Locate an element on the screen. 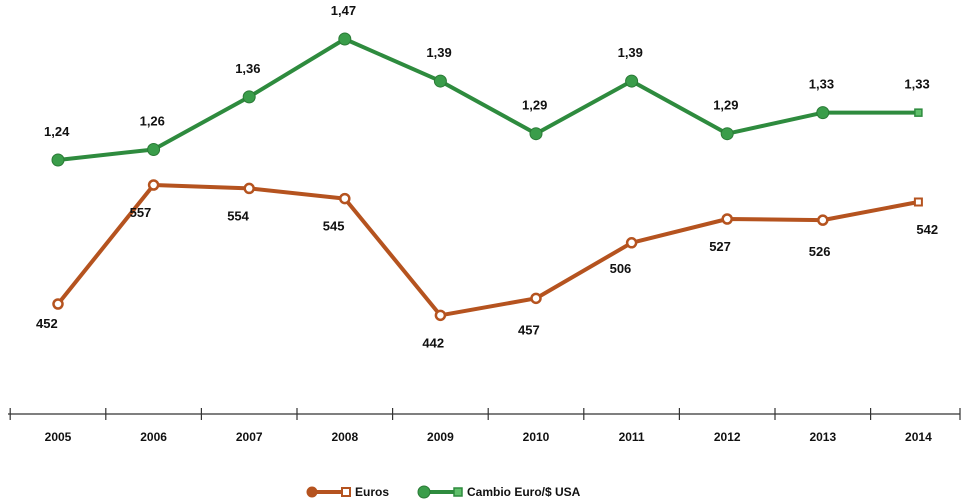  legend-euros-marker is located at coordinates (312, 492).